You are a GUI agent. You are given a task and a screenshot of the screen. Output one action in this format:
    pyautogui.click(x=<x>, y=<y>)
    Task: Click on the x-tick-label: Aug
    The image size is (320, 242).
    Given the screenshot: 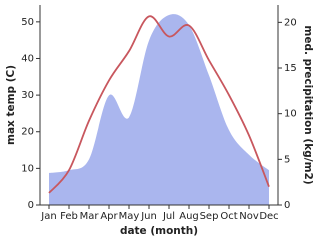 What is the action you would take?
    pyautogui.click(x=189, y=216)
    